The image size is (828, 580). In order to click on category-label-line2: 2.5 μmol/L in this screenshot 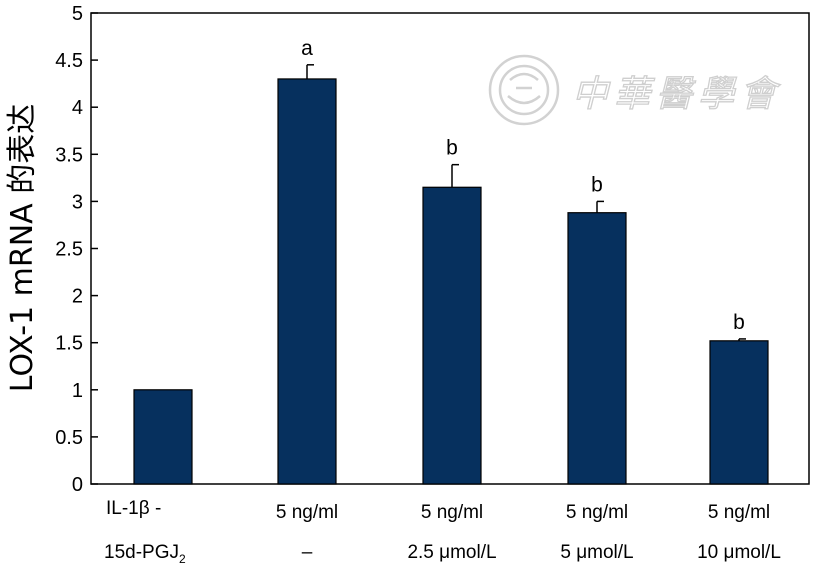, I will do `click(451, 552)`.